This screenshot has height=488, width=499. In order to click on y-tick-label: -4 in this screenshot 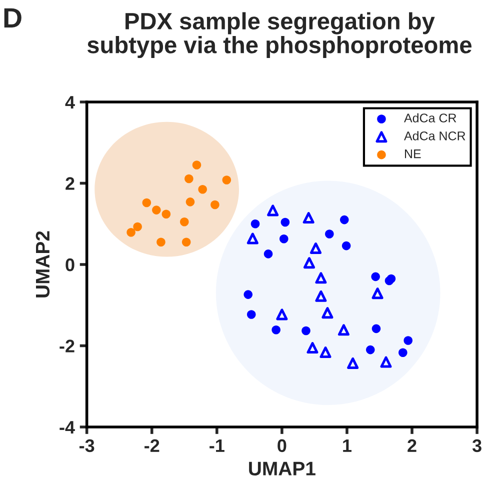, I will do `click(67, 427)`.